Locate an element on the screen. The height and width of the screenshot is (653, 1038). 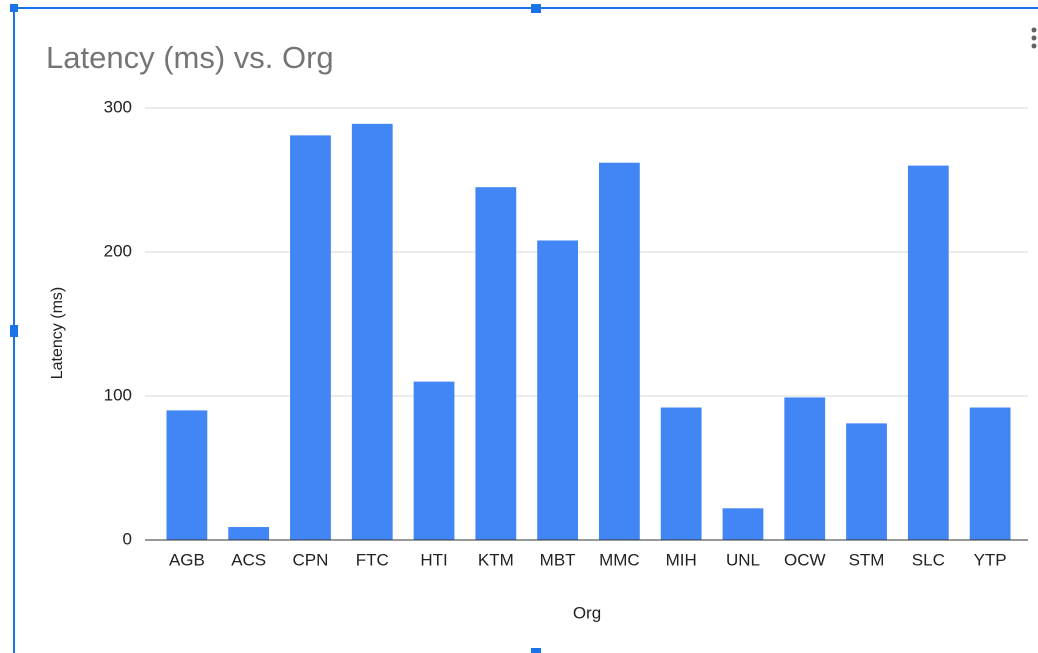
x-tick-label: SLC is located at coordinates (928, 559).